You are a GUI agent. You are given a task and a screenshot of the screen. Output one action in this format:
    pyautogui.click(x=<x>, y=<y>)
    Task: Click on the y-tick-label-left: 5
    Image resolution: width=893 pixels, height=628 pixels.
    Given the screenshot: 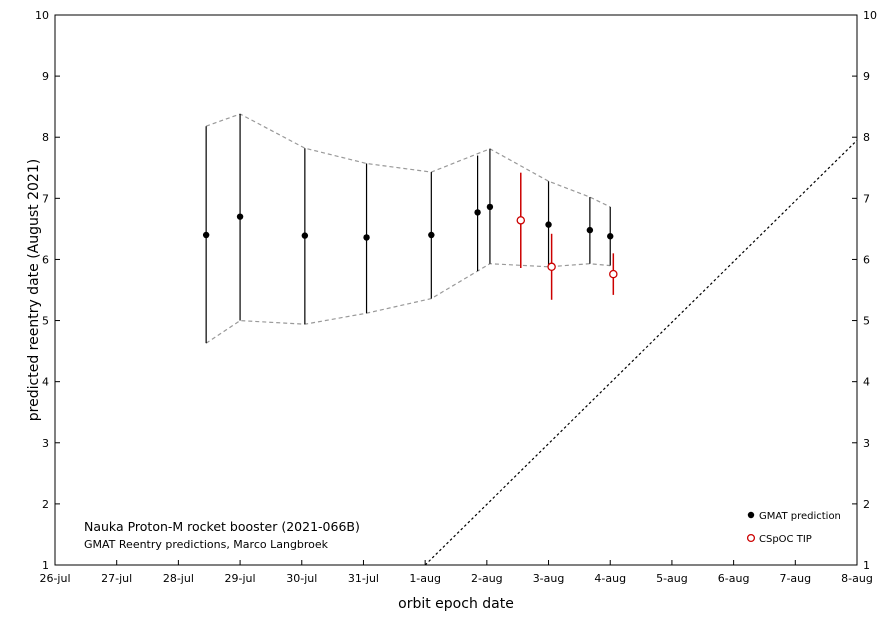 What is the action you would take?
    pyautogui.click(x=45, y=321)
    